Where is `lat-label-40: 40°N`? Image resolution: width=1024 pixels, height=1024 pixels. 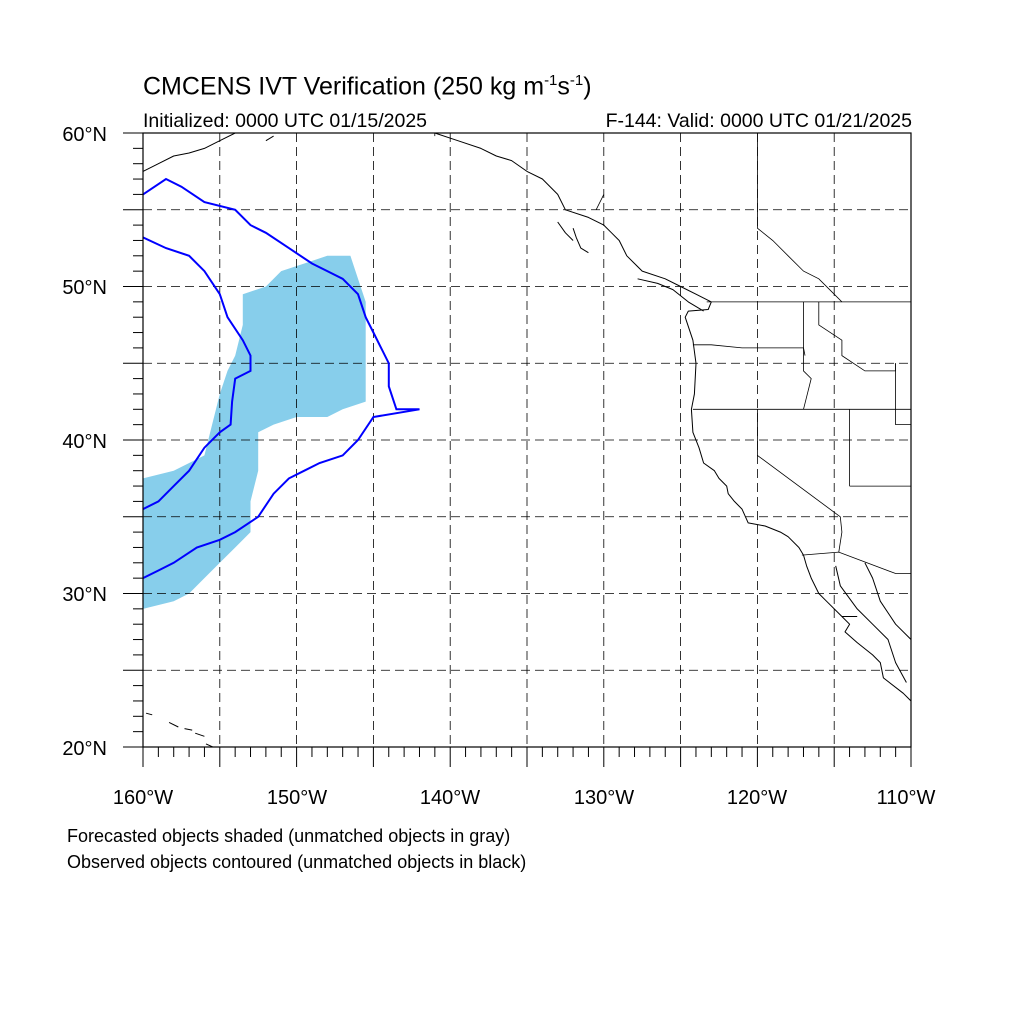 lat-label-40: 40°N is located at coordinates (84, 442).